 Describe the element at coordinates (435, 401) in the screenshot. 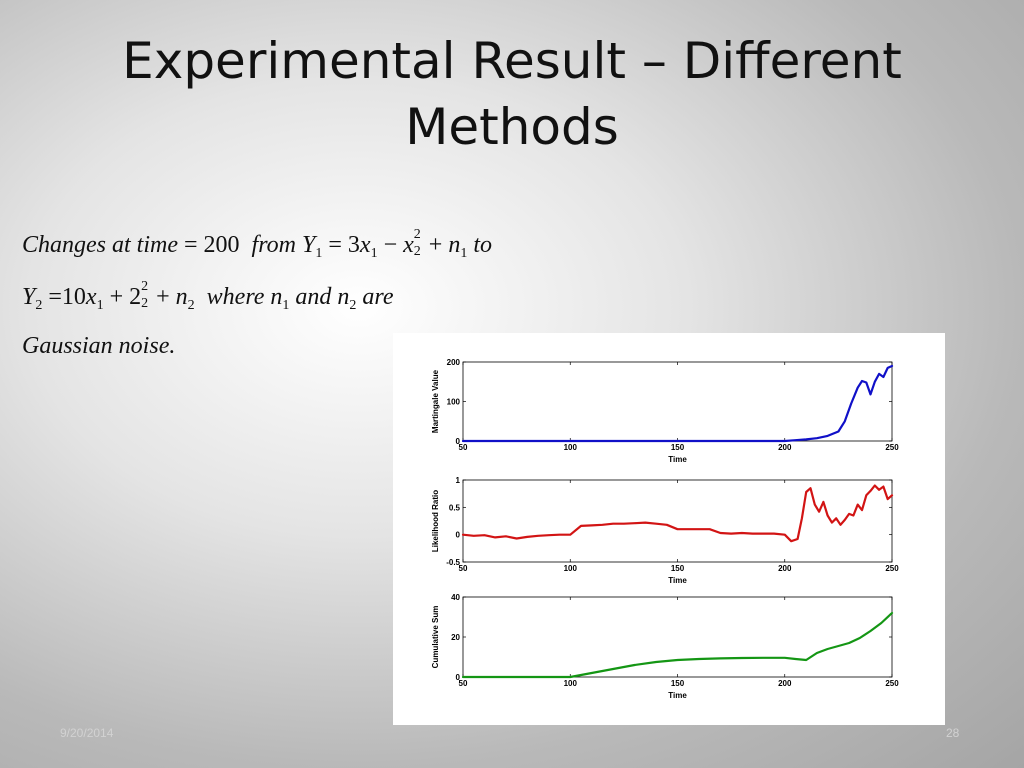

I see `y-axis-label: Martingale Value` at that location.